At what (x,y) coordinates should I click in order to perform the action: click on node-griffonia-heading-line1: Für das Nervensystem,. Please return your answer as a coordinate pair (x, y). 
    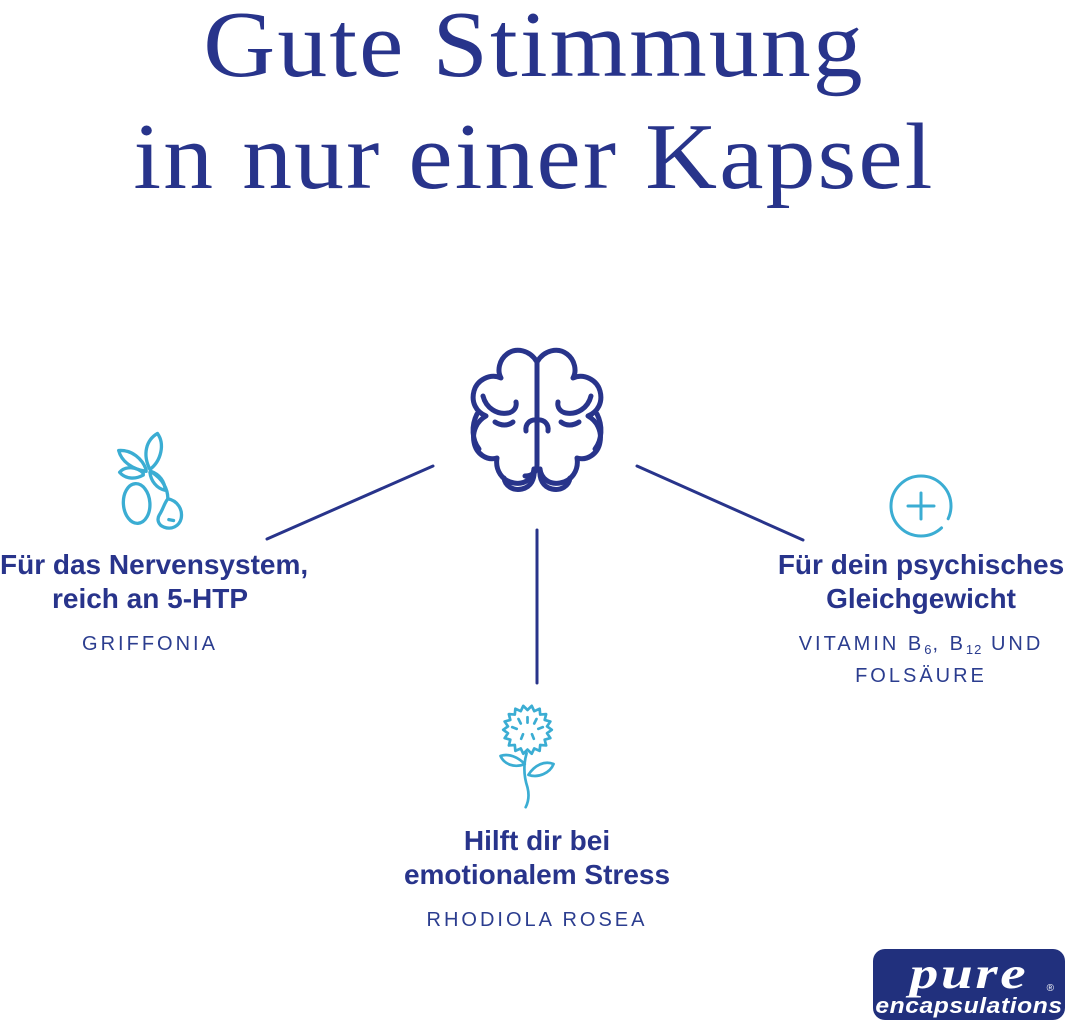
    Looking at the image, I should click on (154, 564).